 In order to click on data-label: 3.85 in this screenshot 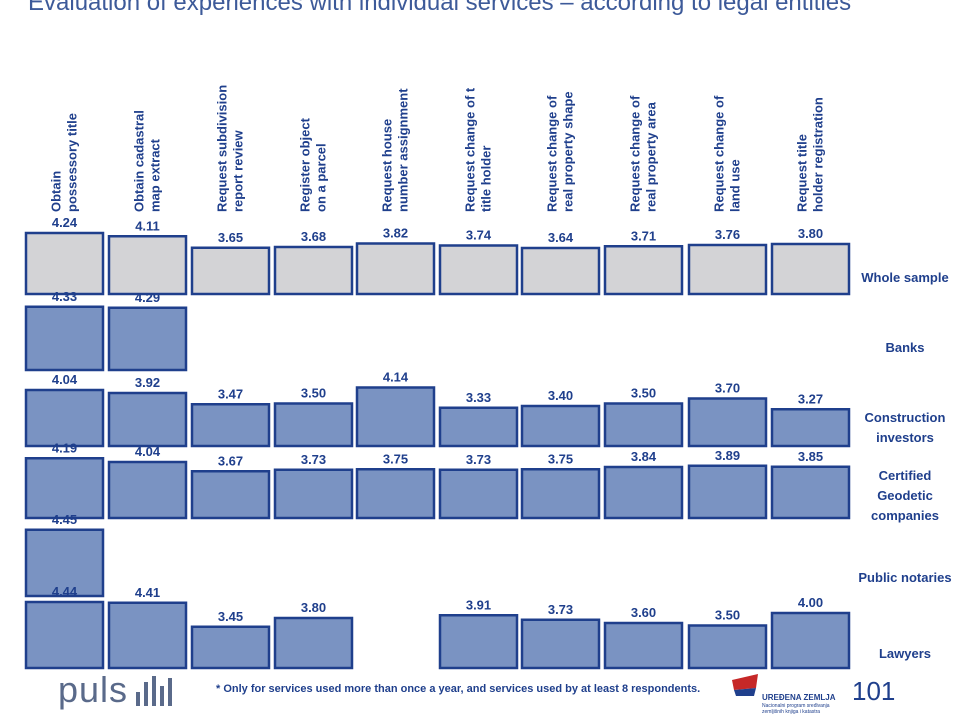, I will do `click(810, 456)`.